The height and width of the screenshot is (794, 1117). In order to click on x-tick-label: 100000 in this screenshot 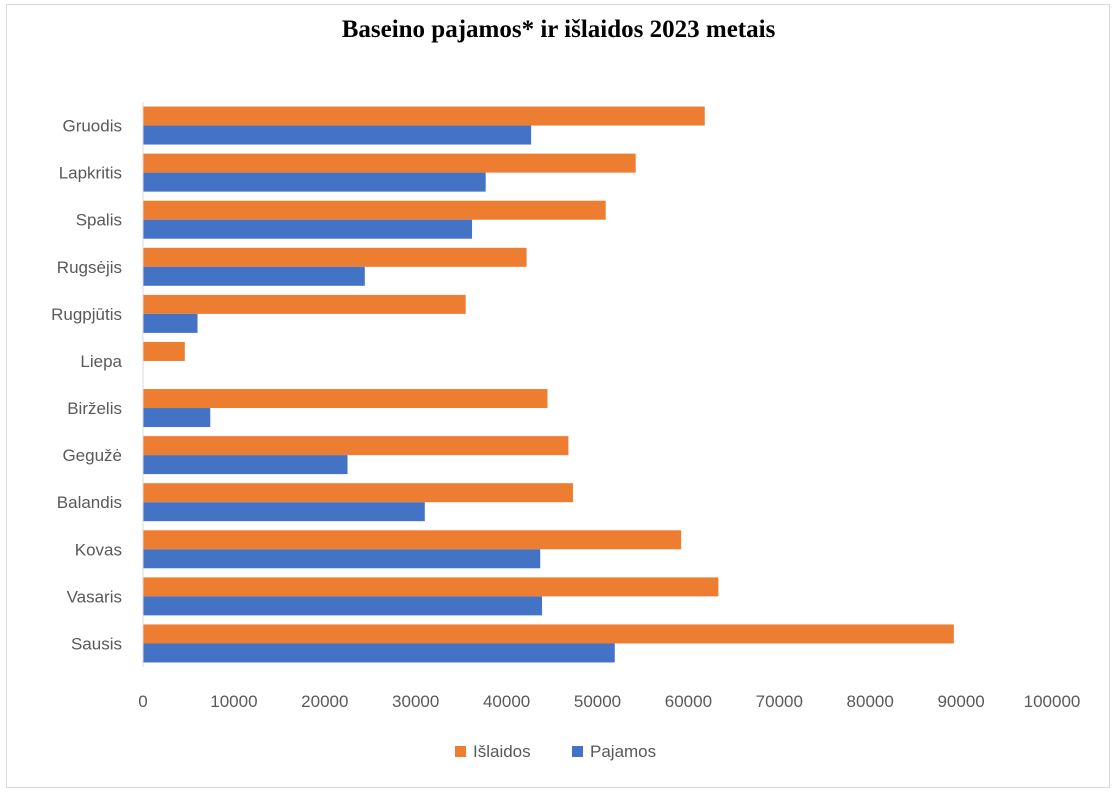, I will do `click(1052, 701)`.